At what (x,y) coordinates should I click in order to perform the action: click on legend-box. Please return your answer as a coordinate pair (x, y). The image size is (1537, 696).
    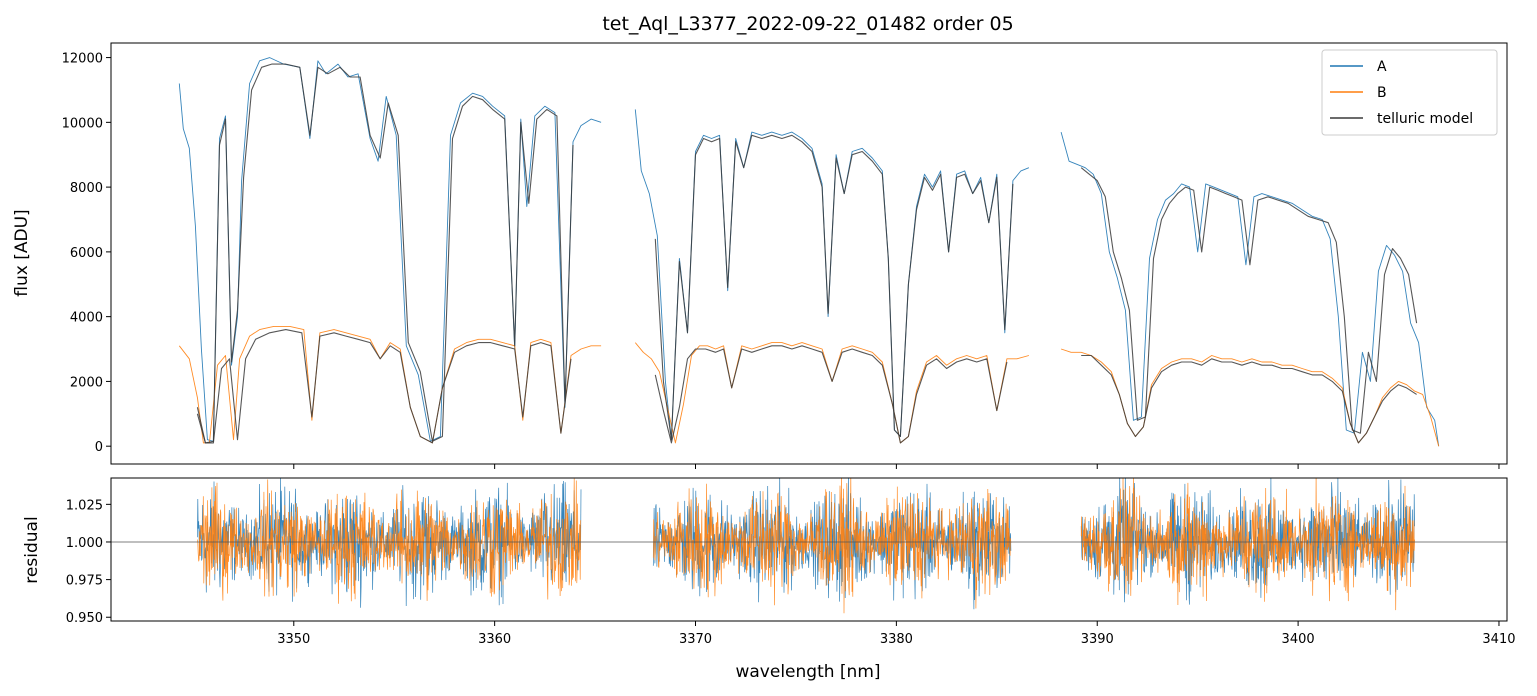
    Looking at the image, I should click on (1409, 92).